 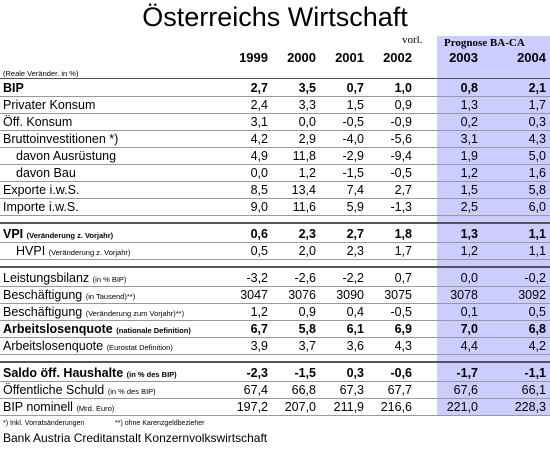 I want to click on cell-value: 6,1, so click(x=355, y=329).